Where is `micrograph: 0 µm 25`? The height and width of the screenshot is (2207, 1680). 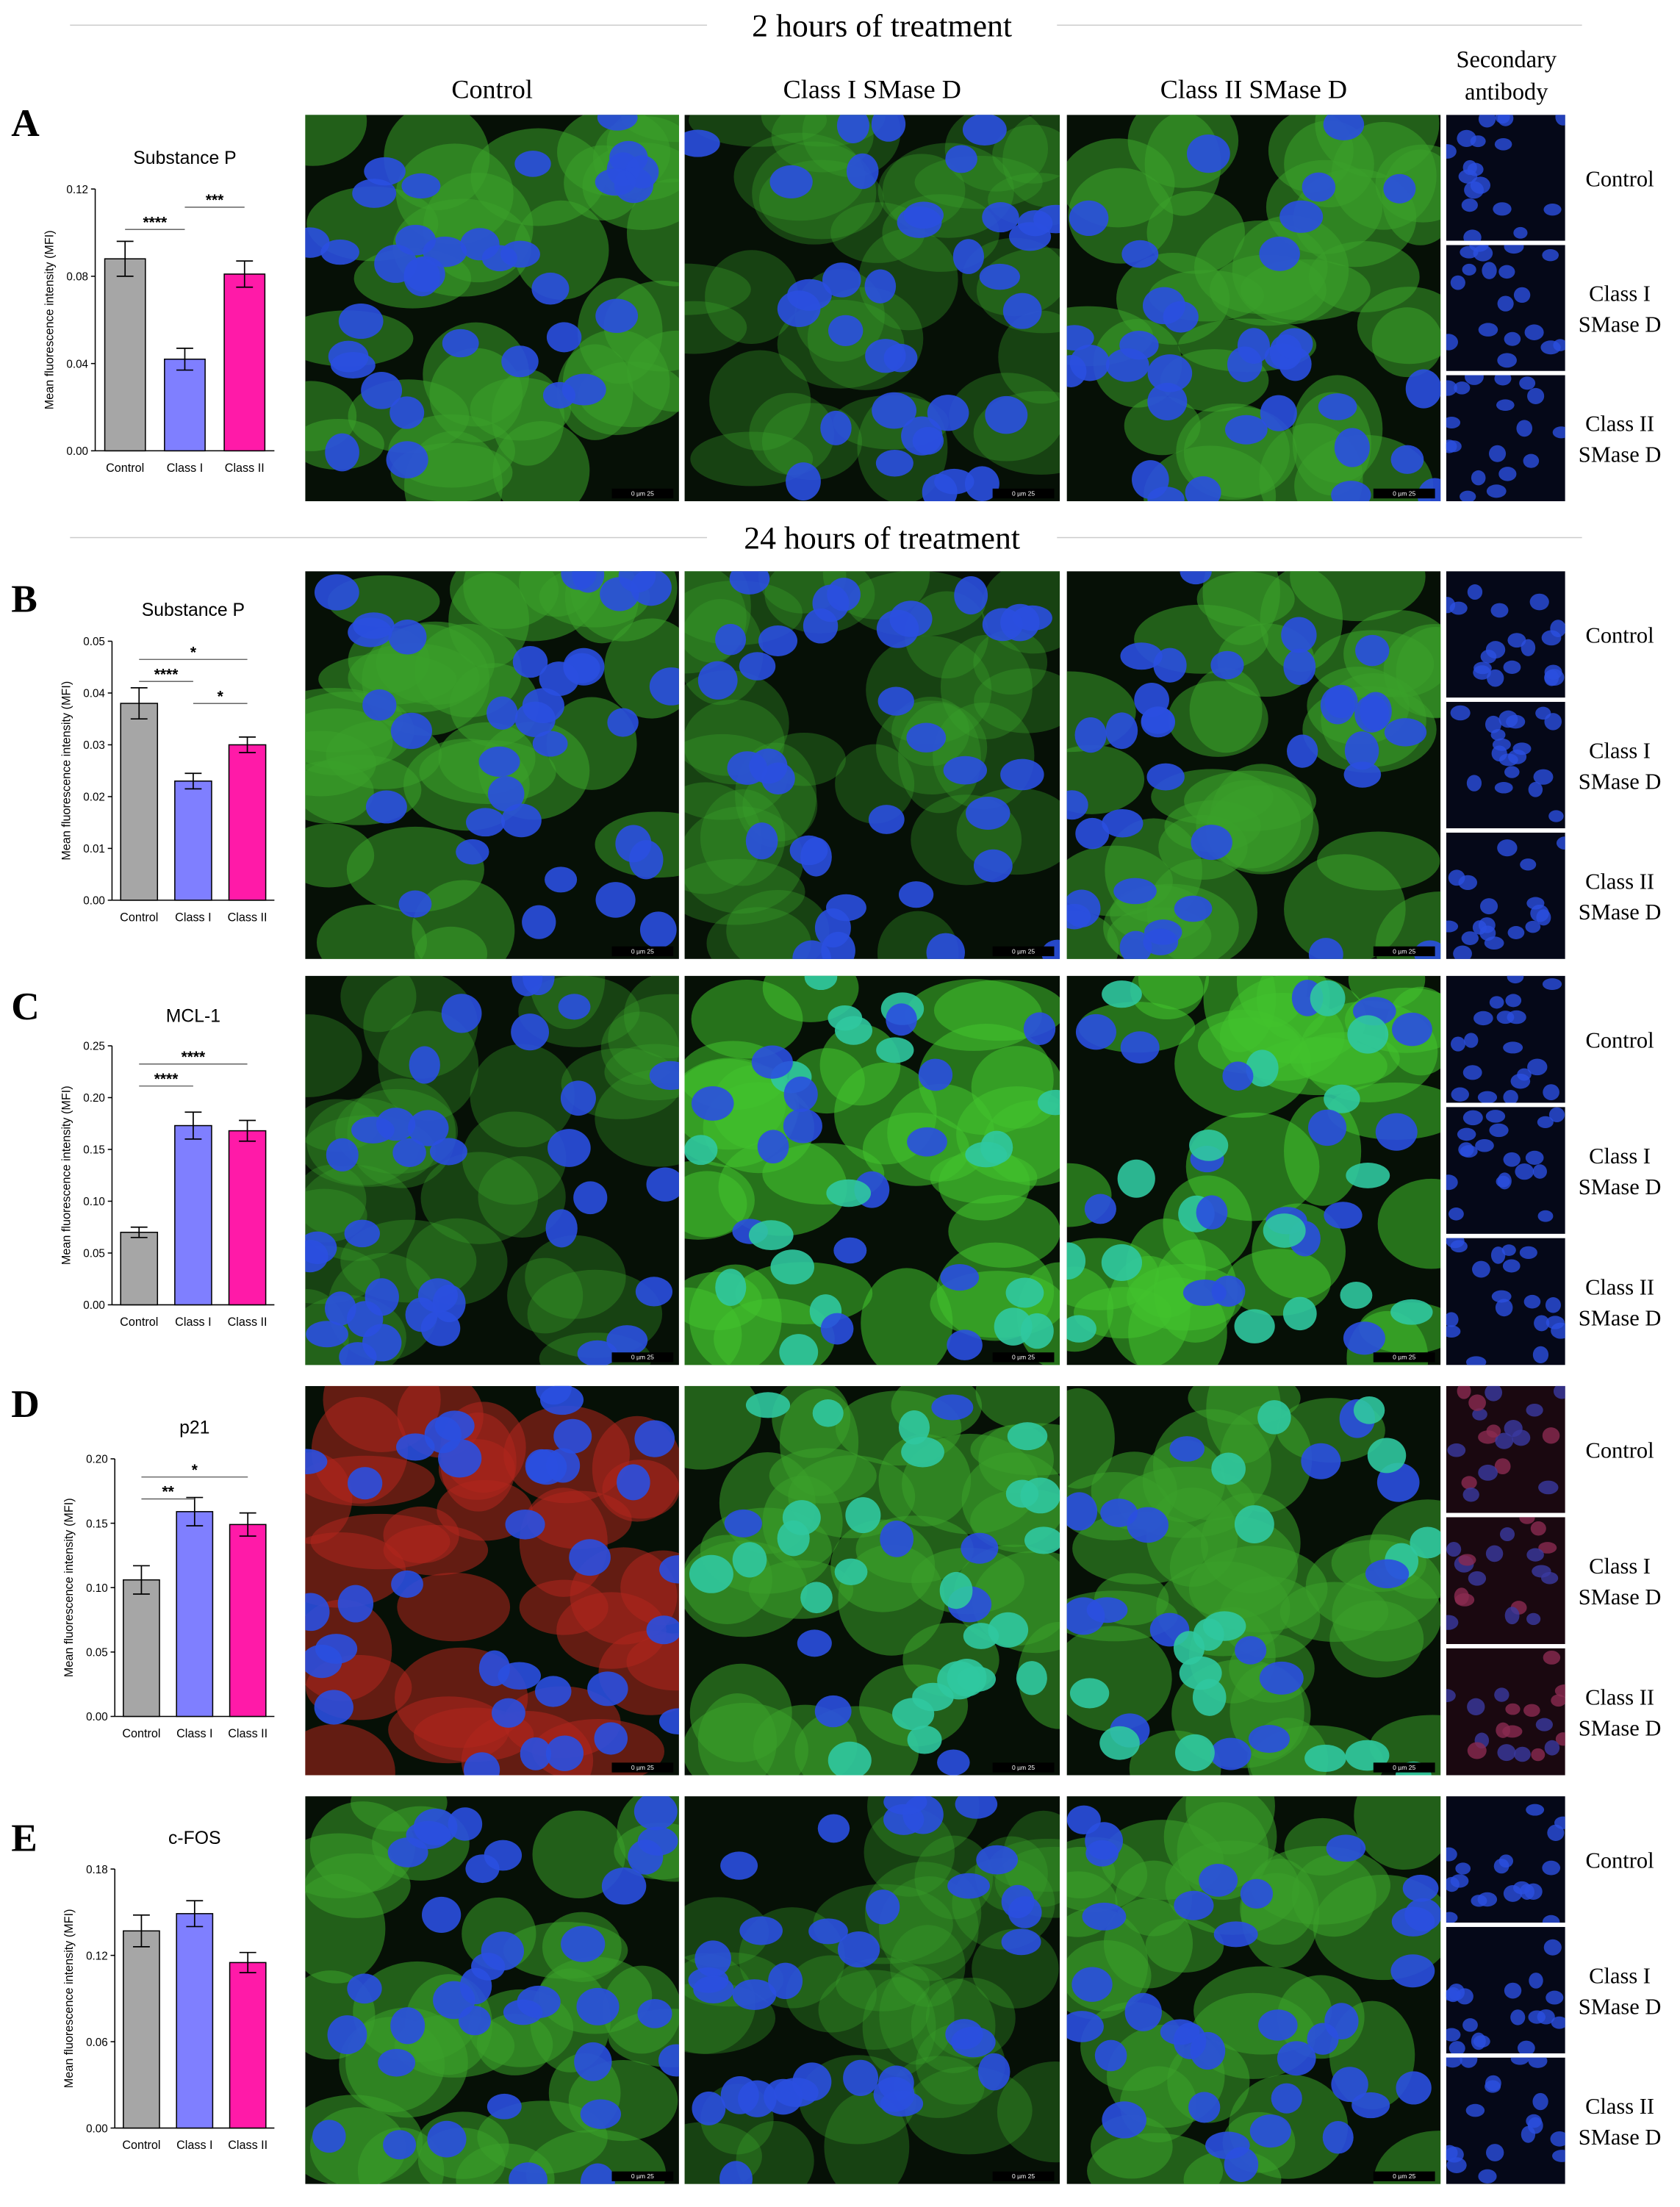
micrograph: 0 µm 25 is located at coordinates (872, 1170).